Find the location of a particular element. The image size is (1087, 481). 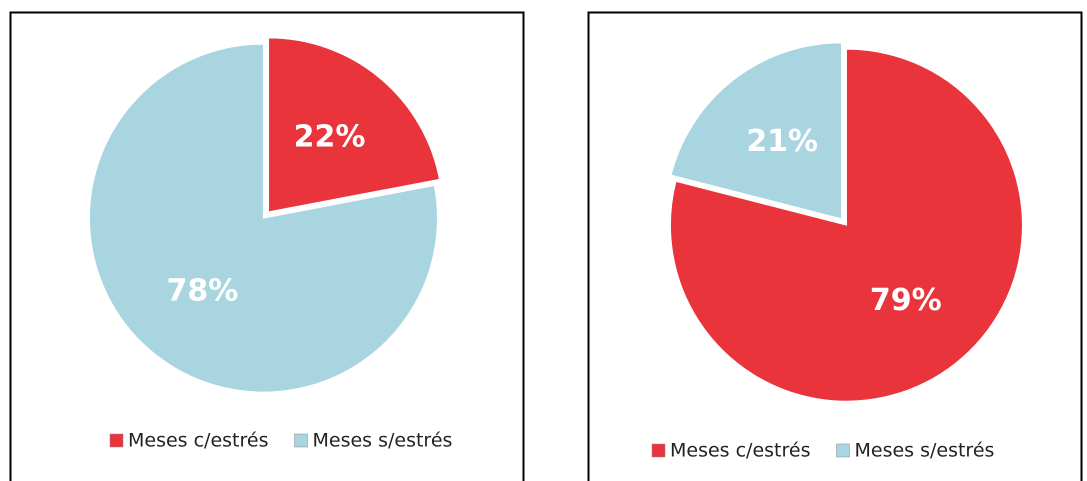

data-label: 78% is located at coordinates (203, 290).